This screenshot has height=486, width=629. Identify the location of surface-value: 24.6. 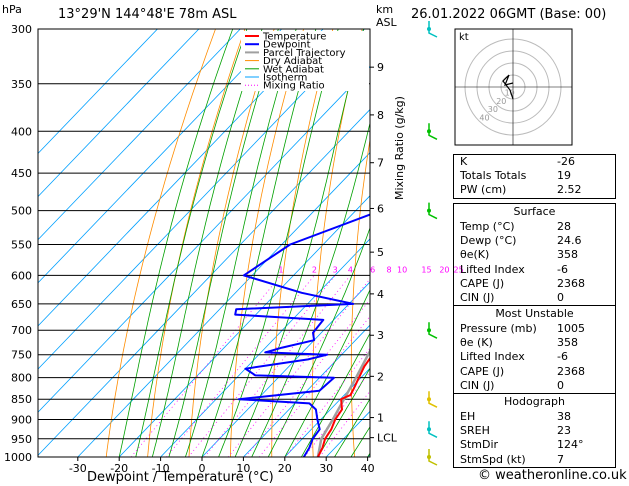
(569, 241).